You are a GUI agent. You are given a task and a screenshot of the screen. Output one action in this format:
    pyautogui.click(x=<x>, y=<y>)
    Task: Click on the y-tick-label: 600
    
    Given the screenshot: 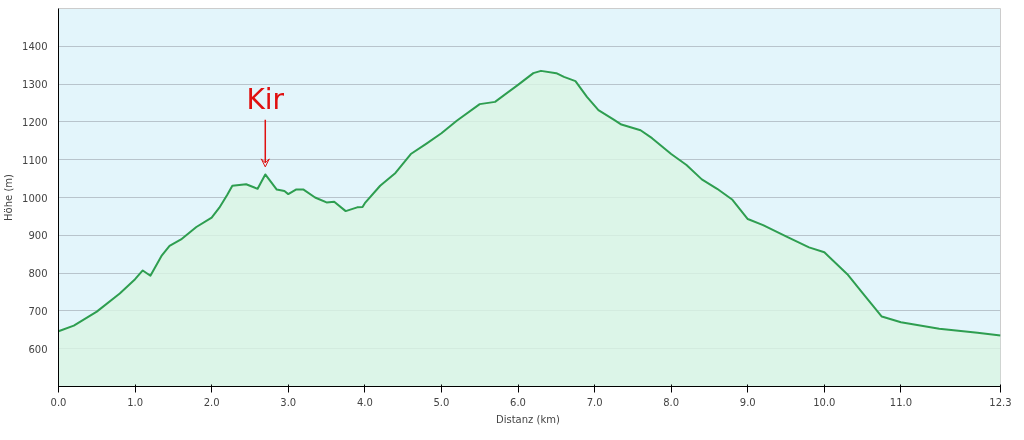 What is the action you would take?
    pyautogui.click(x=38, y=349)
    